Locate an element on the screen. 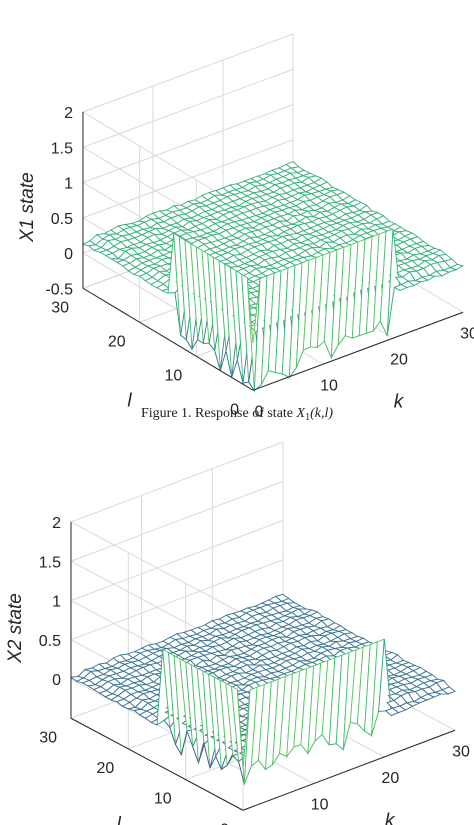  z-axis-label: X2 state is located at coordinates (15, 628).